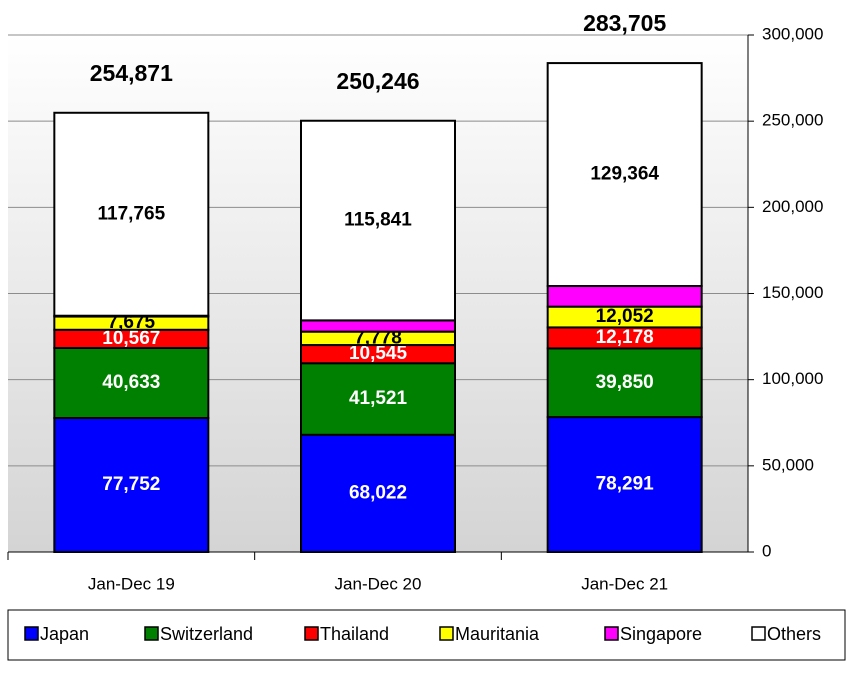 This screenshot has height=693, width=850. What do you see at coordinates (792, 206) in the screenshot?
I see `y-tick-label: 200,000` at bounding box center [792, 206].